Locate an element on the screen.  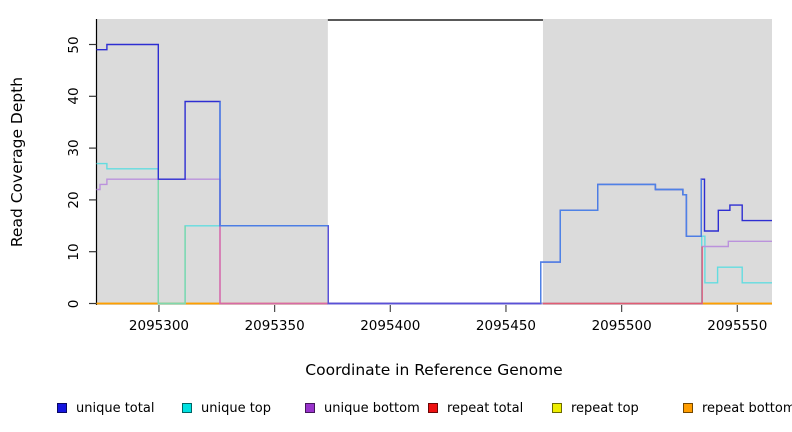
legend-item: unique bottom is located at coordinates (362, 408).